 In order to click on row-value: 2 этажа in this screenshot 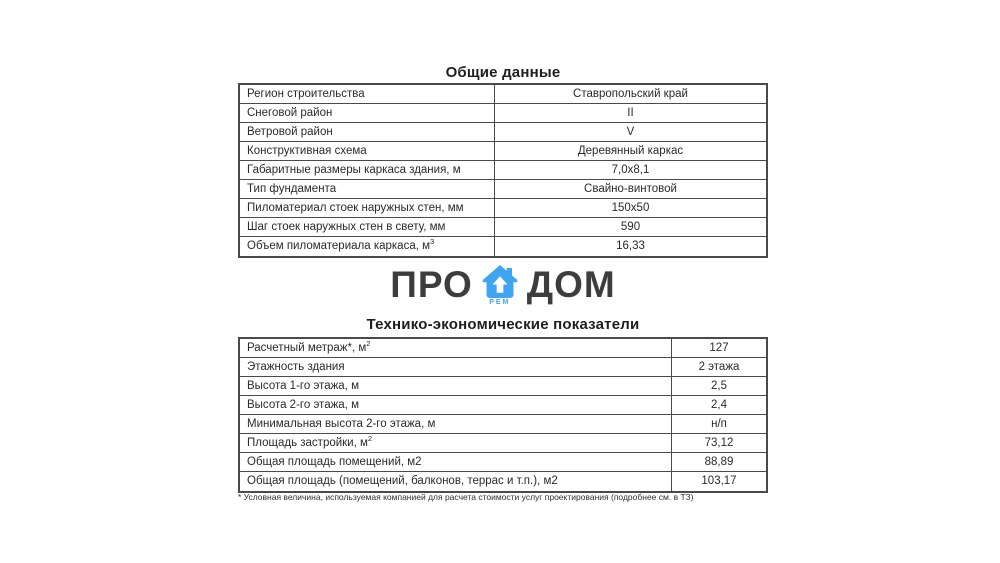, I will do `click(719, 367)`.